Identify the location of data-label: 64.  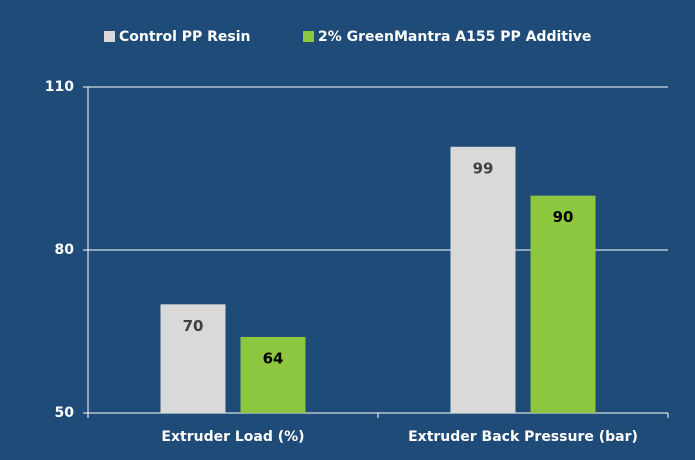
(273, 358).